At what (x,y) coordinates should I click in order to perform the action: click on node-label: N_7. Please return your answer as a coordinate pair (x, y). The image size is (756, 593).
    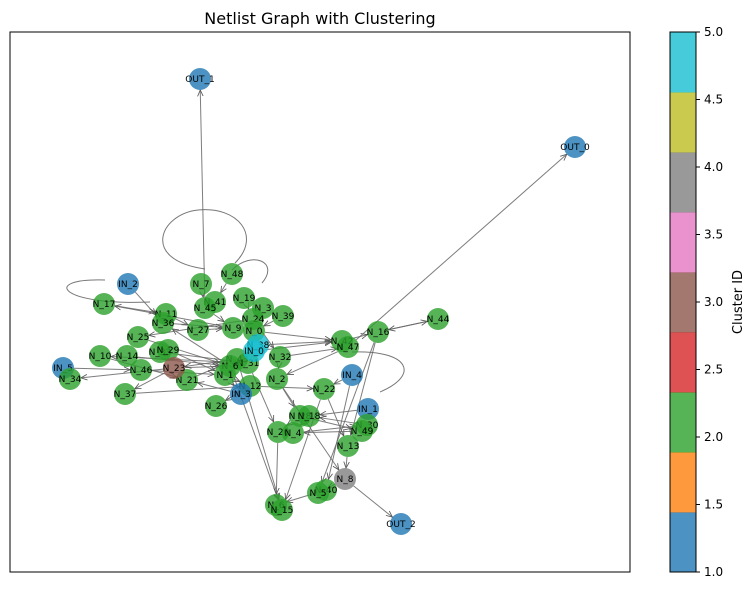
    Looking at the image, I should click on (201, 285).